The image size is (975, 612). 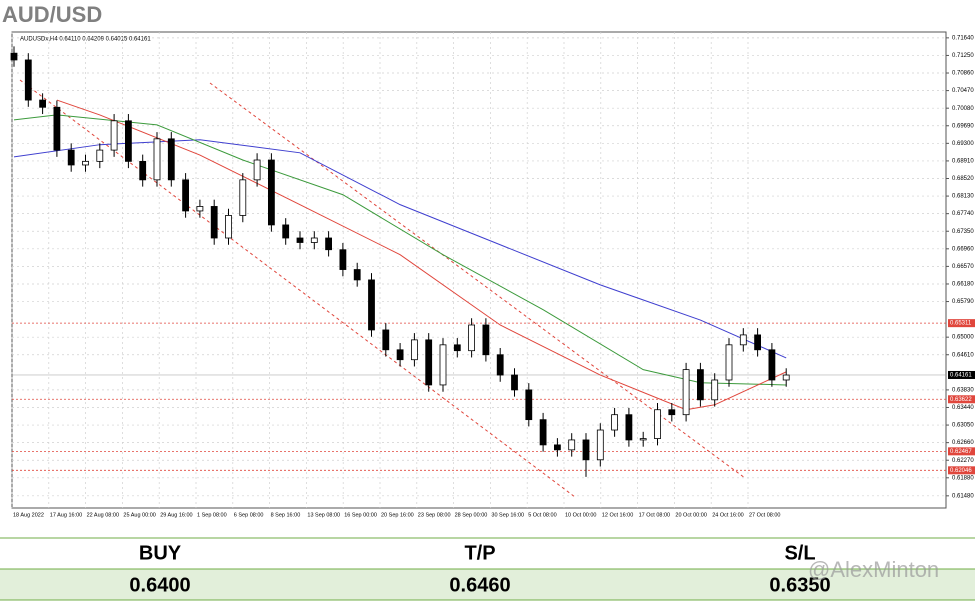 What do you see at coordinates (961, 471) in the screenshot?
I see `level-label: 0.62046` at bounding box center [961, 471].